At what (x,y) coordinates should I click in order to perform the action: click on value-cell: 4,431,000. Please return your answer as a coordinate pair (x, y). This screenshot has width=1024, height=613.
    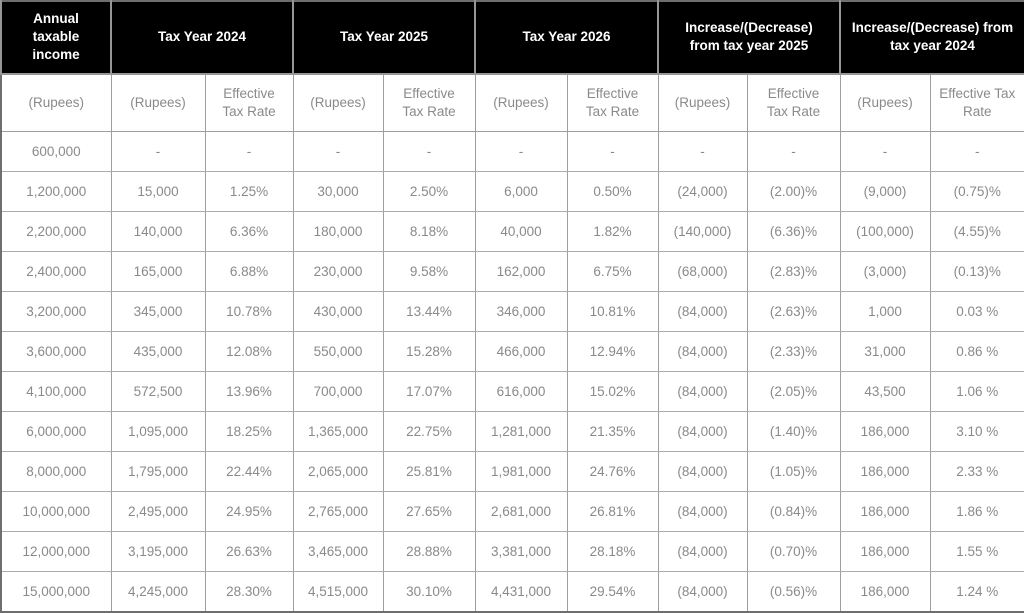
    Looking at the image, I should click on (521, 592).